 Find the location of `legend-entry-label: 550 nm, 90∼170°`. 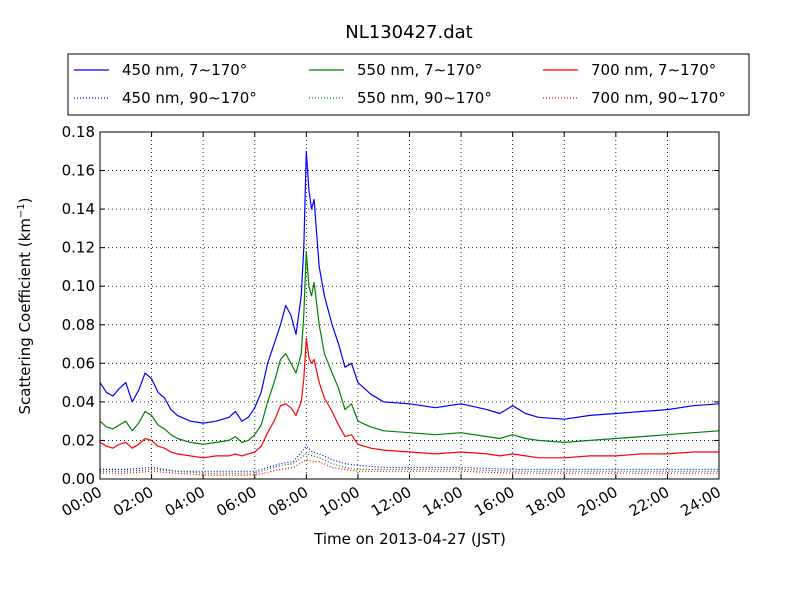

legend-entry-label: 550 nm, 90∼170° is located at coordinates (424, 98).